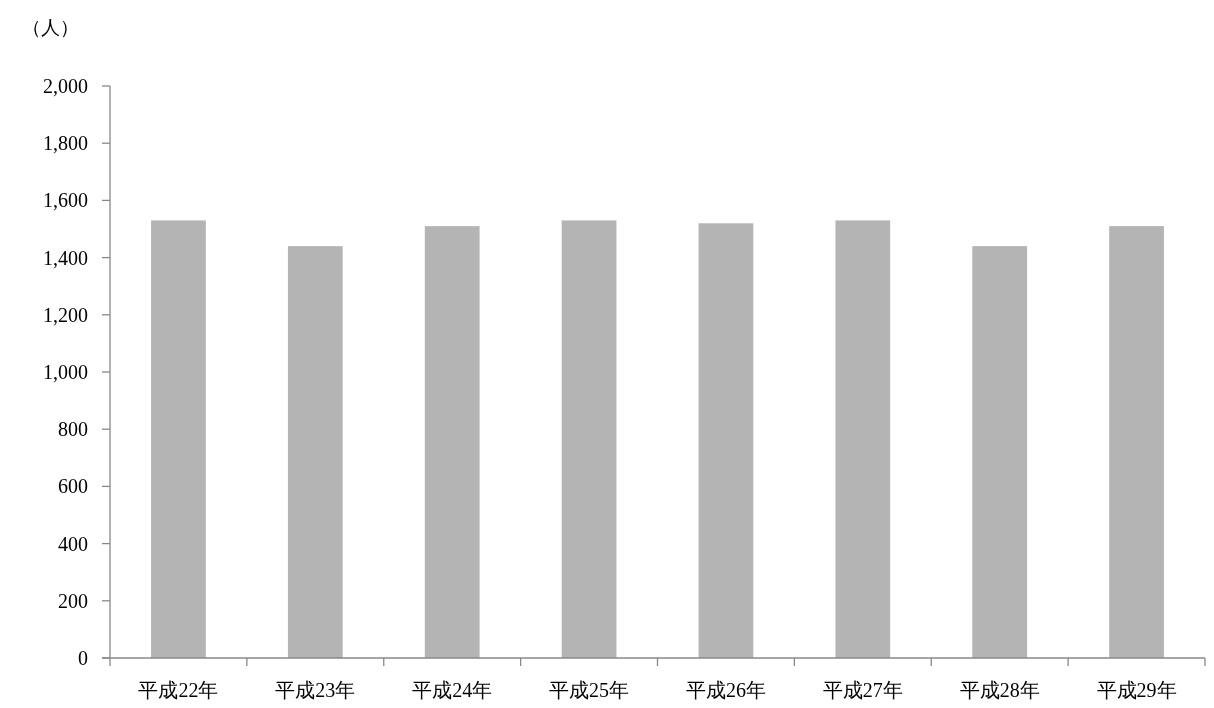 Image resolution: width=1214 pixels, height=708 pixels. I want to click on y-tick-label: 1,600, so click(65, 200).